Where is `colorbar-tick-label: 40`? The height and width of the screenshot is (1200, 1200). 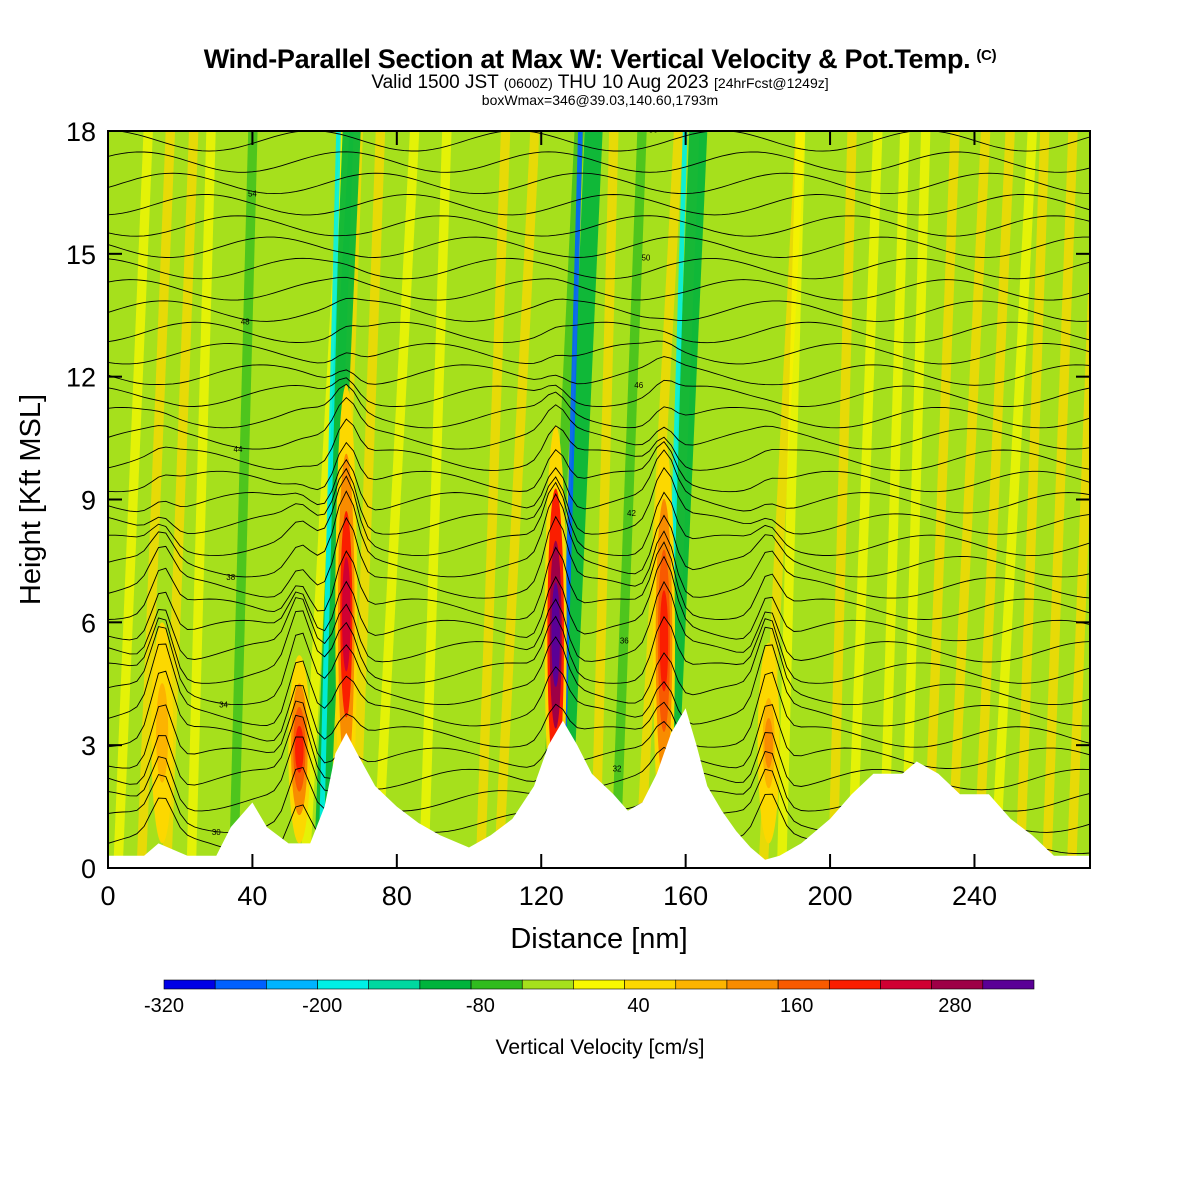
colorbar-tick-label: 40 is located at coordinates (638, 1006).